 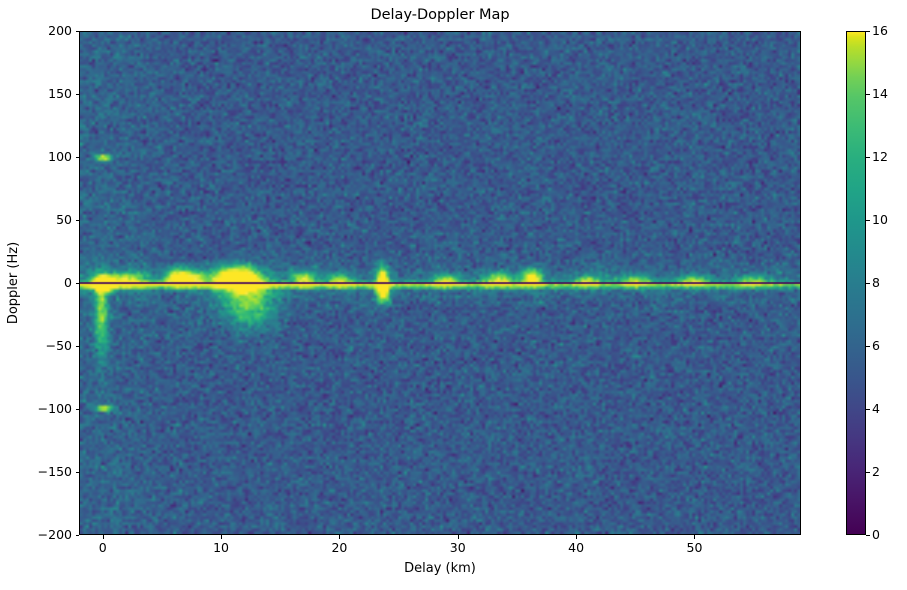 What do you see at coordinates (457, 547) in the screenshot?
I see `x-tick-label: 30` at bounding box center [457, 547].